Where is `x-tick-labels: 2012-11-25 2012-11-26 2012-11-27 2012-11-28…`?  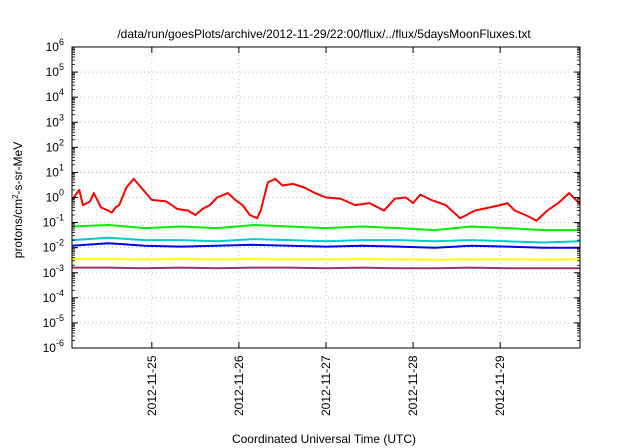
x-tick-labels: 2012-11-25 2012-11-26 2012-11-27 2012-11-28… is located at coordinates (326, 385).